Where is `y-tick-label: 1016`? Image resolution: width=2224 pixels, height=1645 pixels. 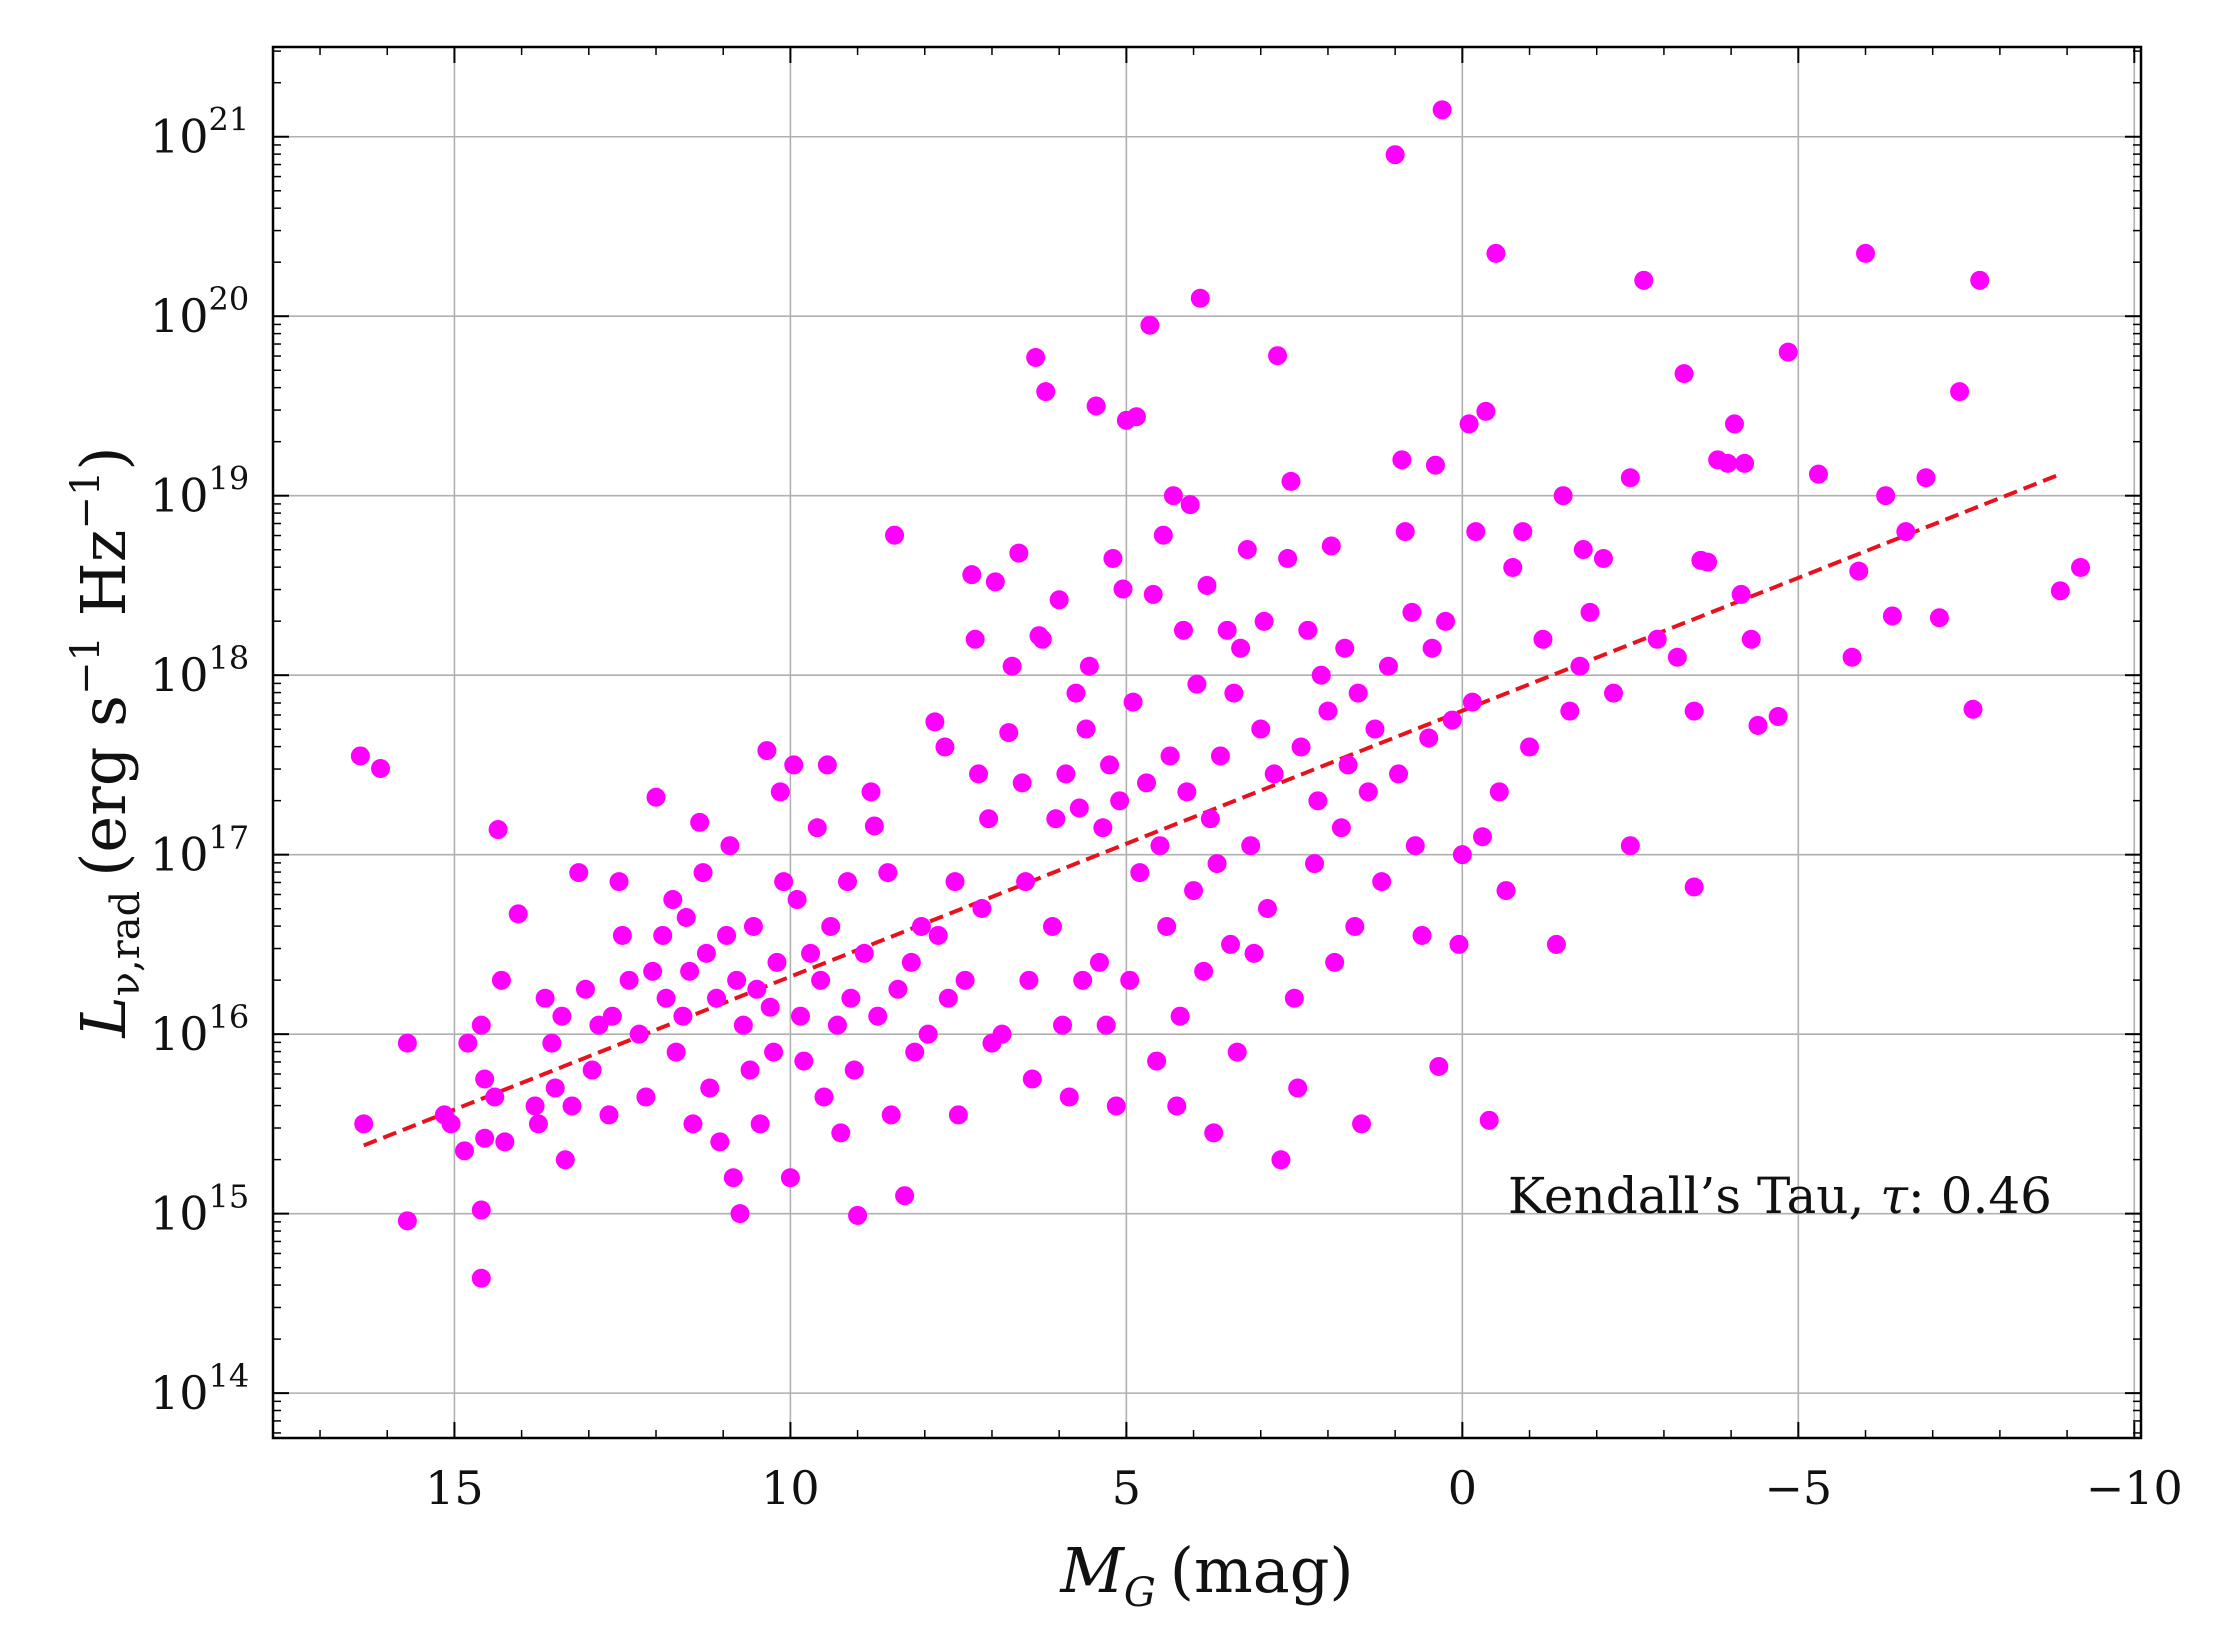
y-tick-label: 1016 is located at coordinates (199, 1029).